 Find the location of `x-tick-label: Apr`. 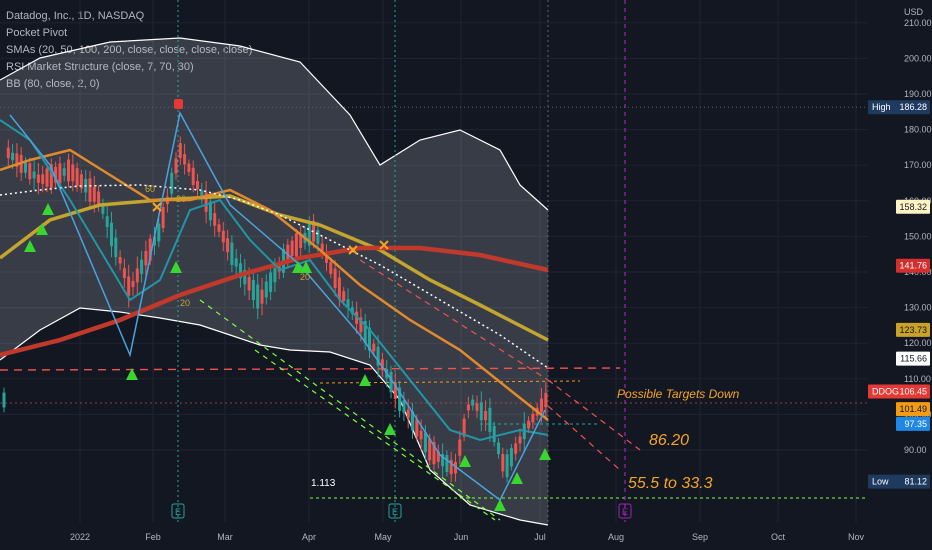

x-tick-label: Apr is located at coordinates (309, 537).